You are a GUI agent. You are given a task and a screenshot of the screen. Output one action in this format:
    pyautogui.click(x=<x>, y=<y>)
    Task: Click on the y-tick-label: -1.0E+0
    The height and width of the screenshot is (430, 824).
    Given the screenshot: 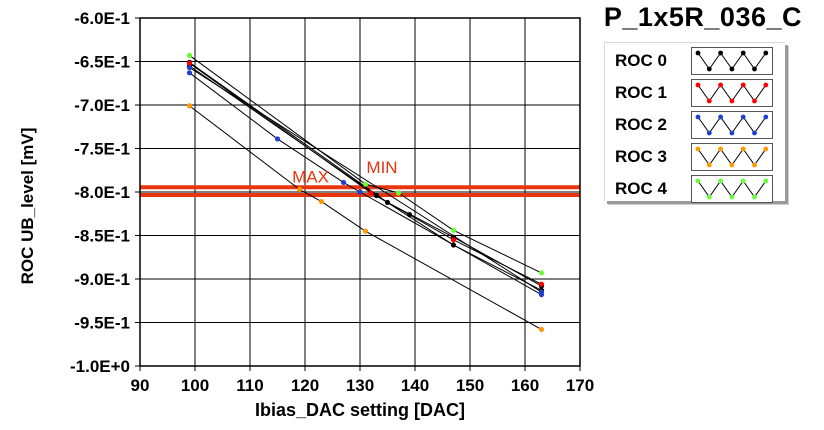 What is the action you would take?
    pyautogui.click(x=100, y=366)
    